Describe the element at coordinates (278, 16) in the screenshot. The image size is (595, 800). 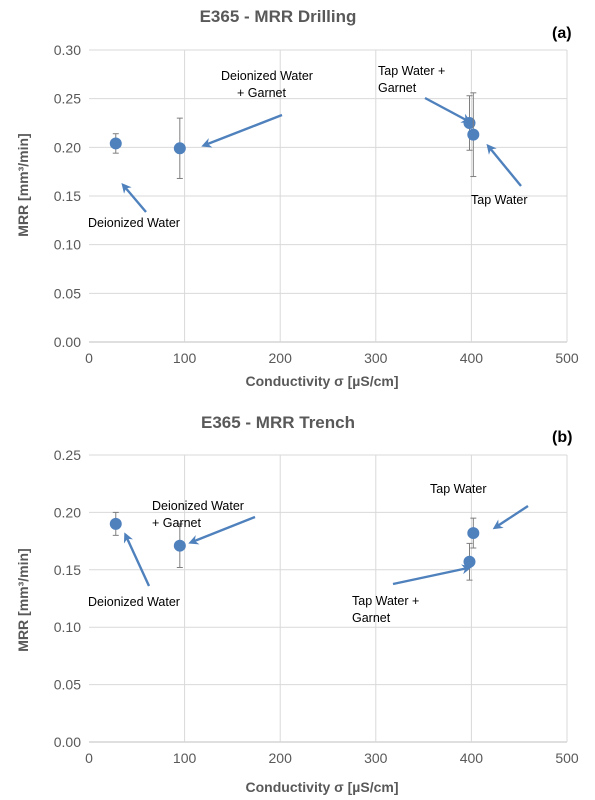
I see `chart-a-title: E365 - MRR Drilling` at that location.